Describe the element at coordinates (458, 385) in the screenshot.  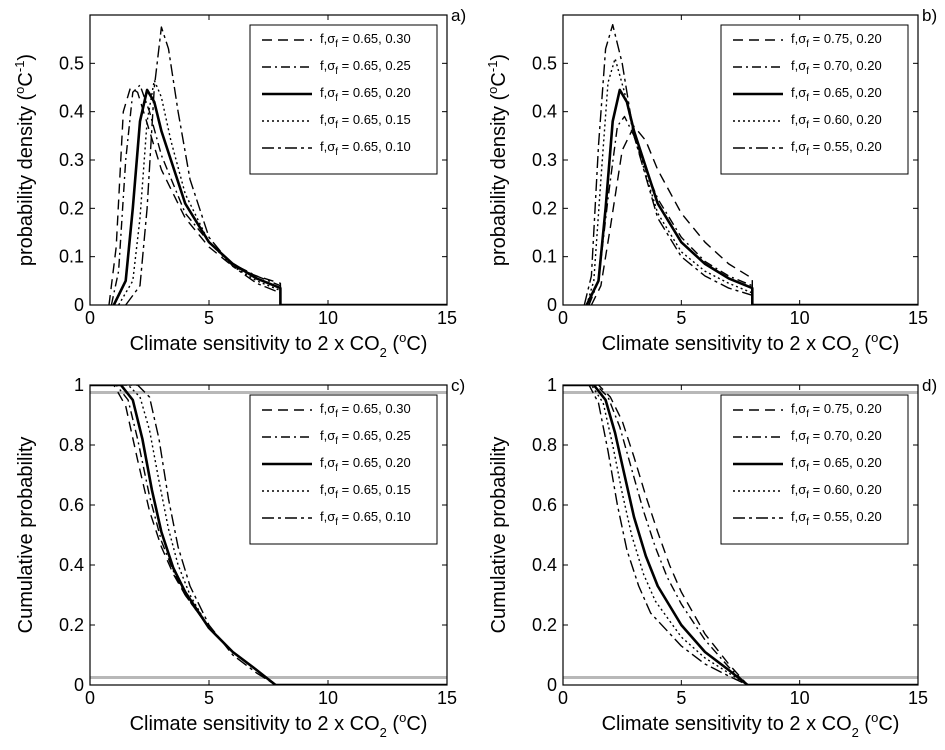
I see `panel-letter: c)` at that location.